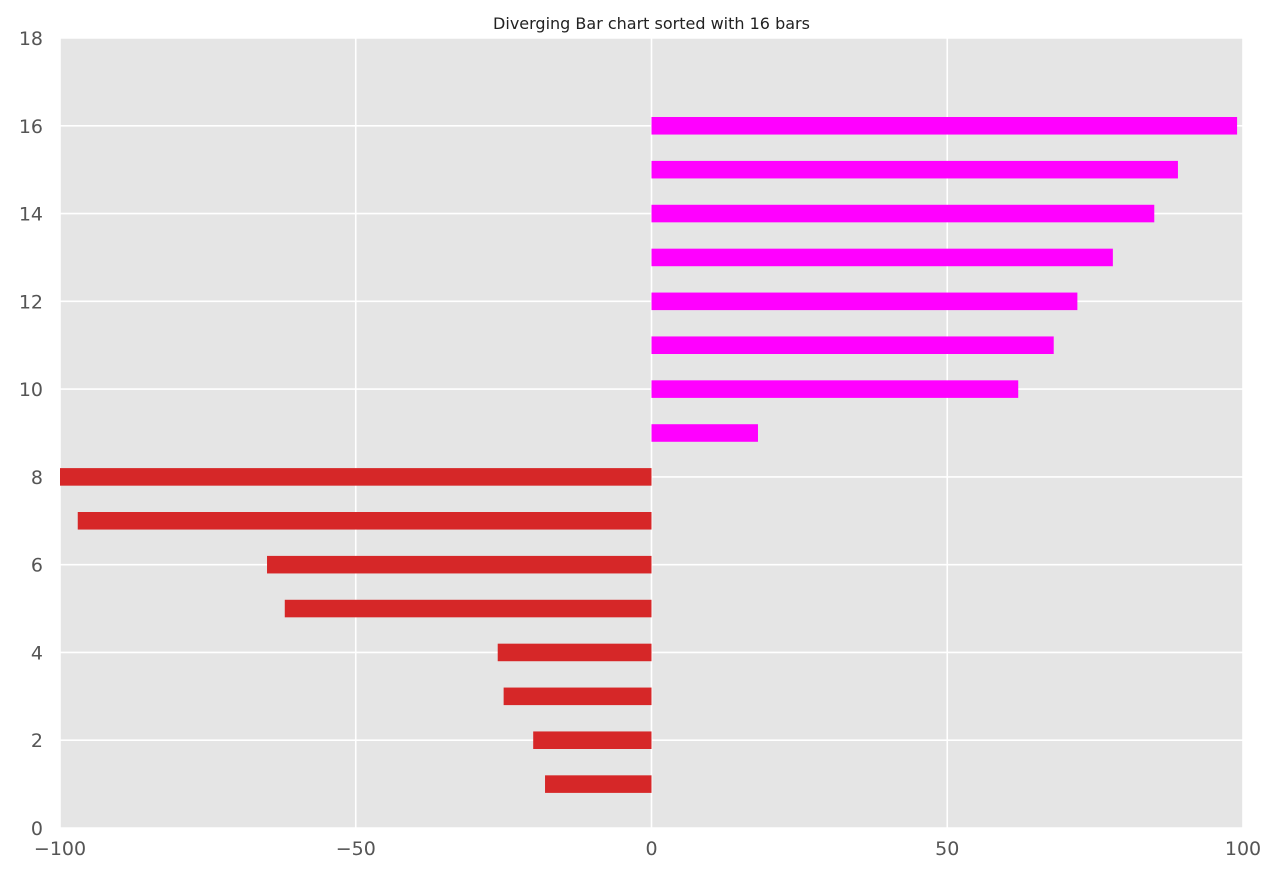 The image size is (1280, 880). What do you see at coordinates (60, 849) in the screenshot?
I see `x-tick-label: −100` at bounding box center [60, 849].